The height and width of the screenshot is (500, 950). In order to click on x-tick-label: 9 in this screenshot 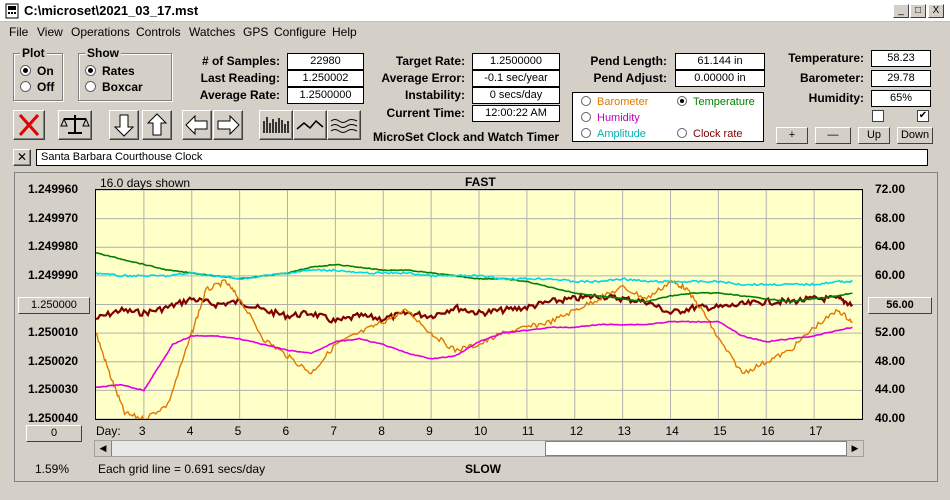, I will do `click(429, 431)`.